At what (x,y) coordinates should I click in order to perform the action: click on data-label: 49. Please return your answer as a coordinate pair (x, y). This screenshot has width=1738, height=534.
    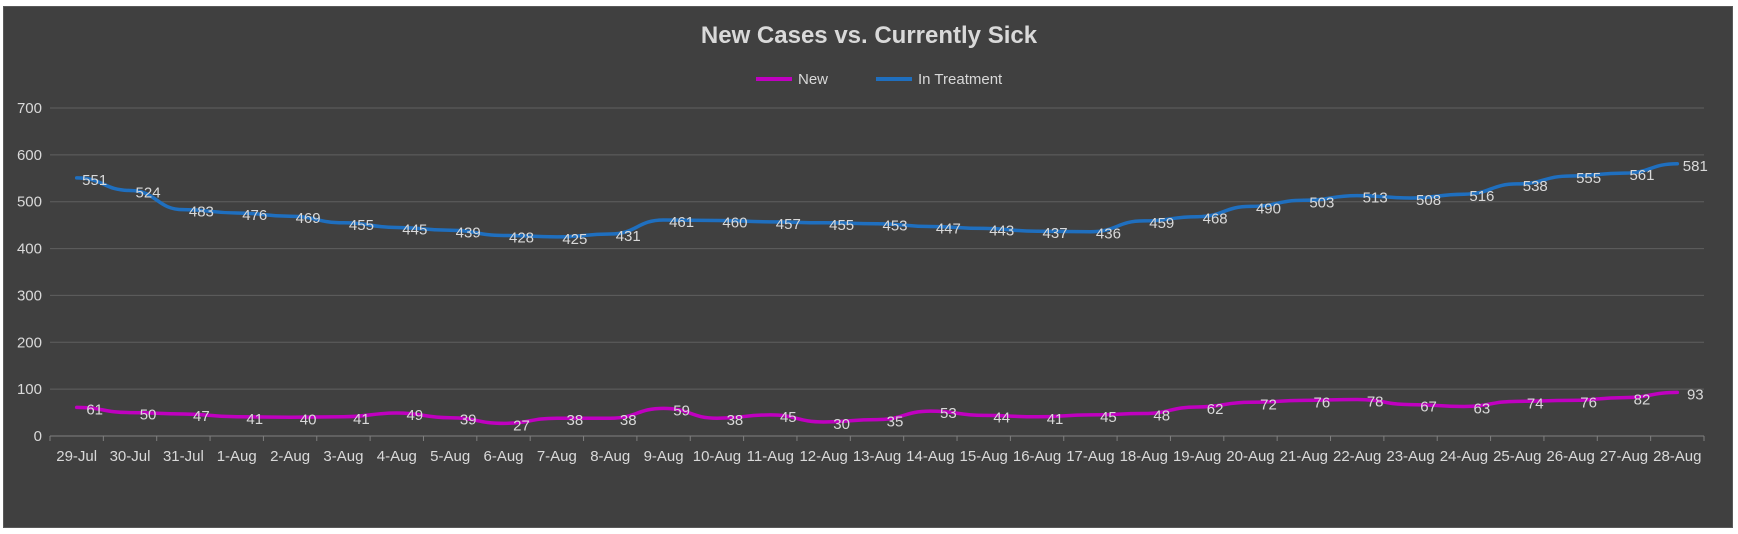
    Looking at the image, I should click on (414, 415).